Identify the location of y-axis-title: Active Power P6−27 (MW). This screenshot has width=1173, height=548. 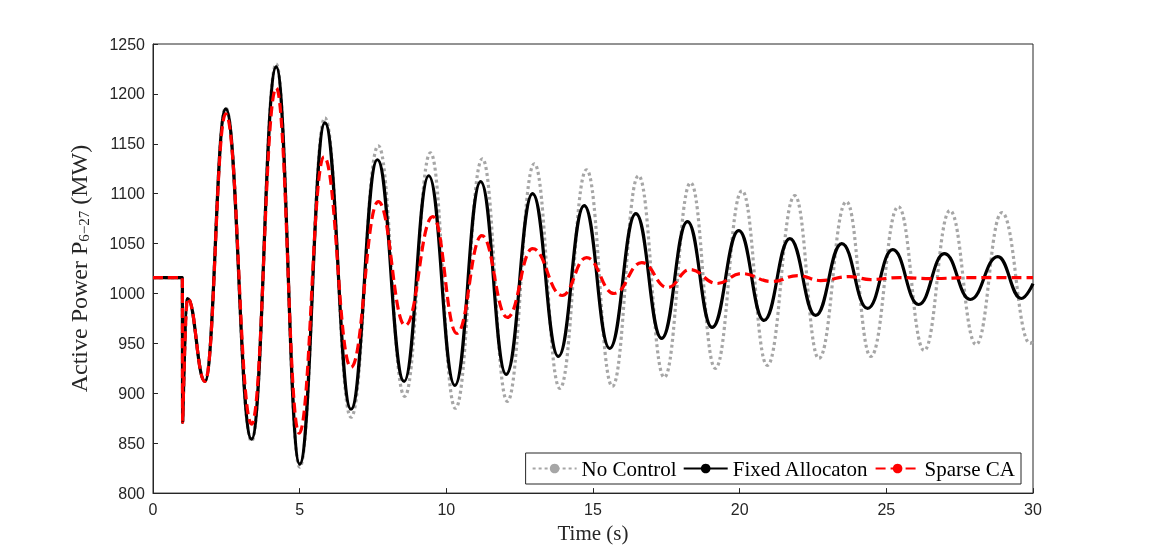
(78, 268).